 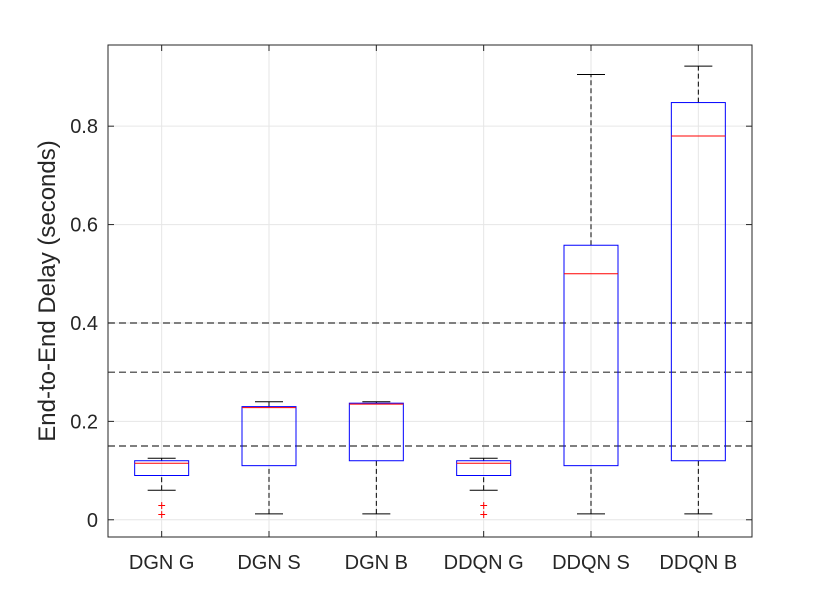 I want to click on x-tick-label-dgn-g: DGN G, so click(x=162, y=563).